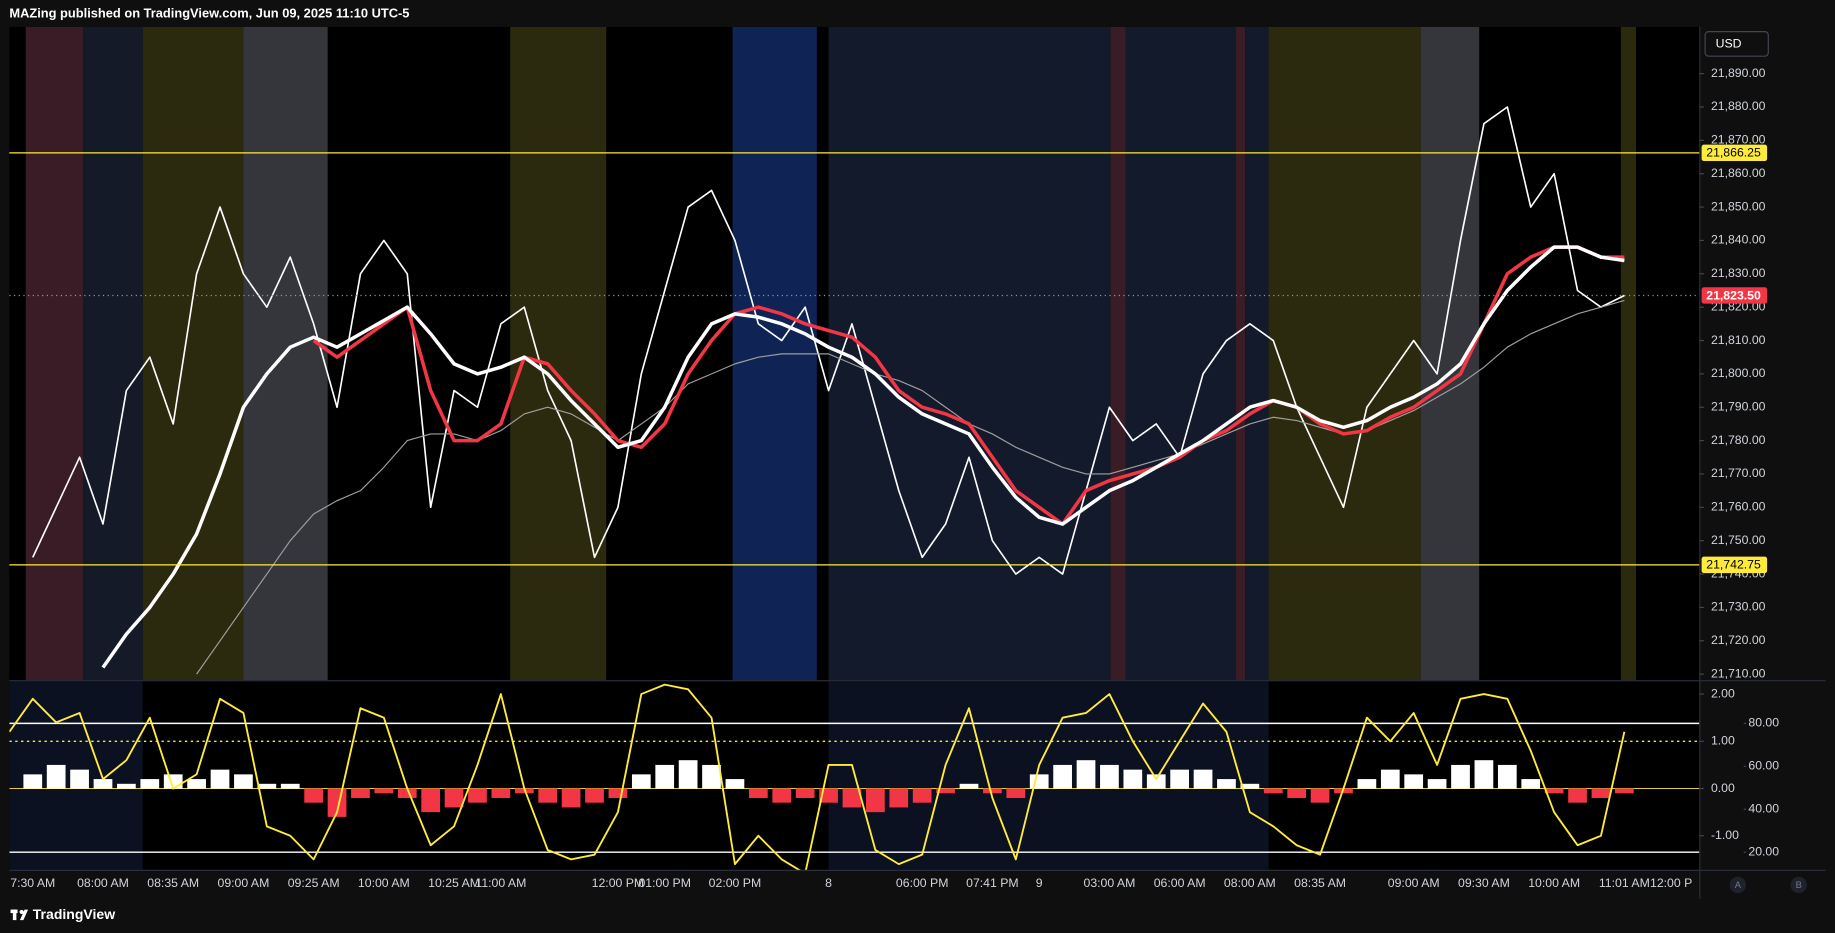  Describe the element at coordinates (500, 883) in the screenshot. I see `x-tick-label: 11:00 AM` at that location.